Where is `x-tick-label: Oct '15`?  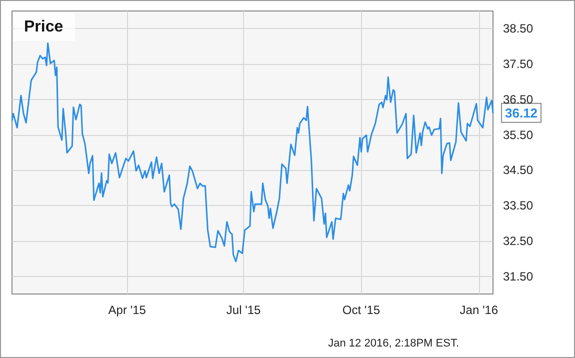
x-tick-label: Oct '15 is located at coordinates (361, 310).